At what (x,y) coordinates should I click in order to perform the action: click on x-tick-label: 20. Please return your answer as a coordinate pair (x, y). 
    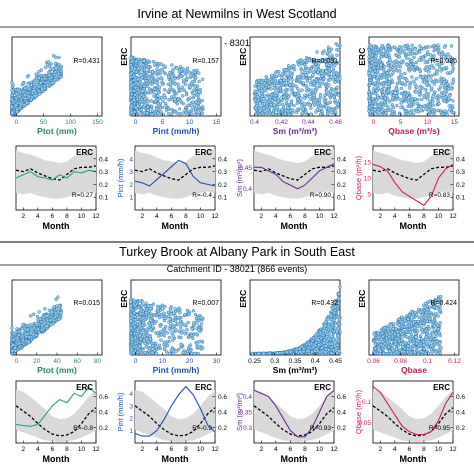
    Looking at the image, I should click on (190, 361).